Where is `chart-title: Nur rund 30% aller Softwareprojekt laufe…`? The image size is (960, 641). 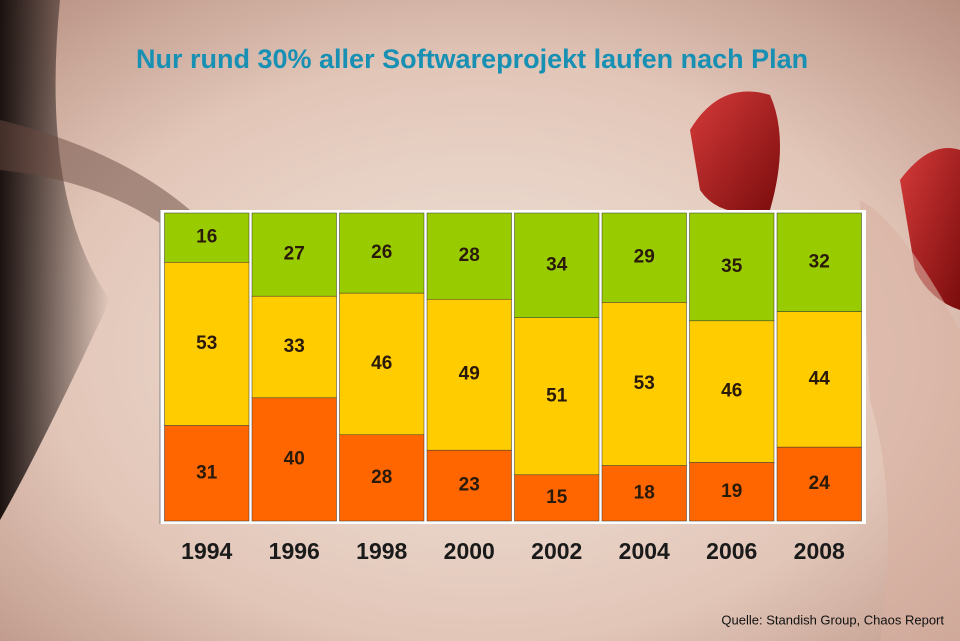 chart-title: Nur rund 30% aller Softwareprojekt laufe… is located at coordinates (472, 59).